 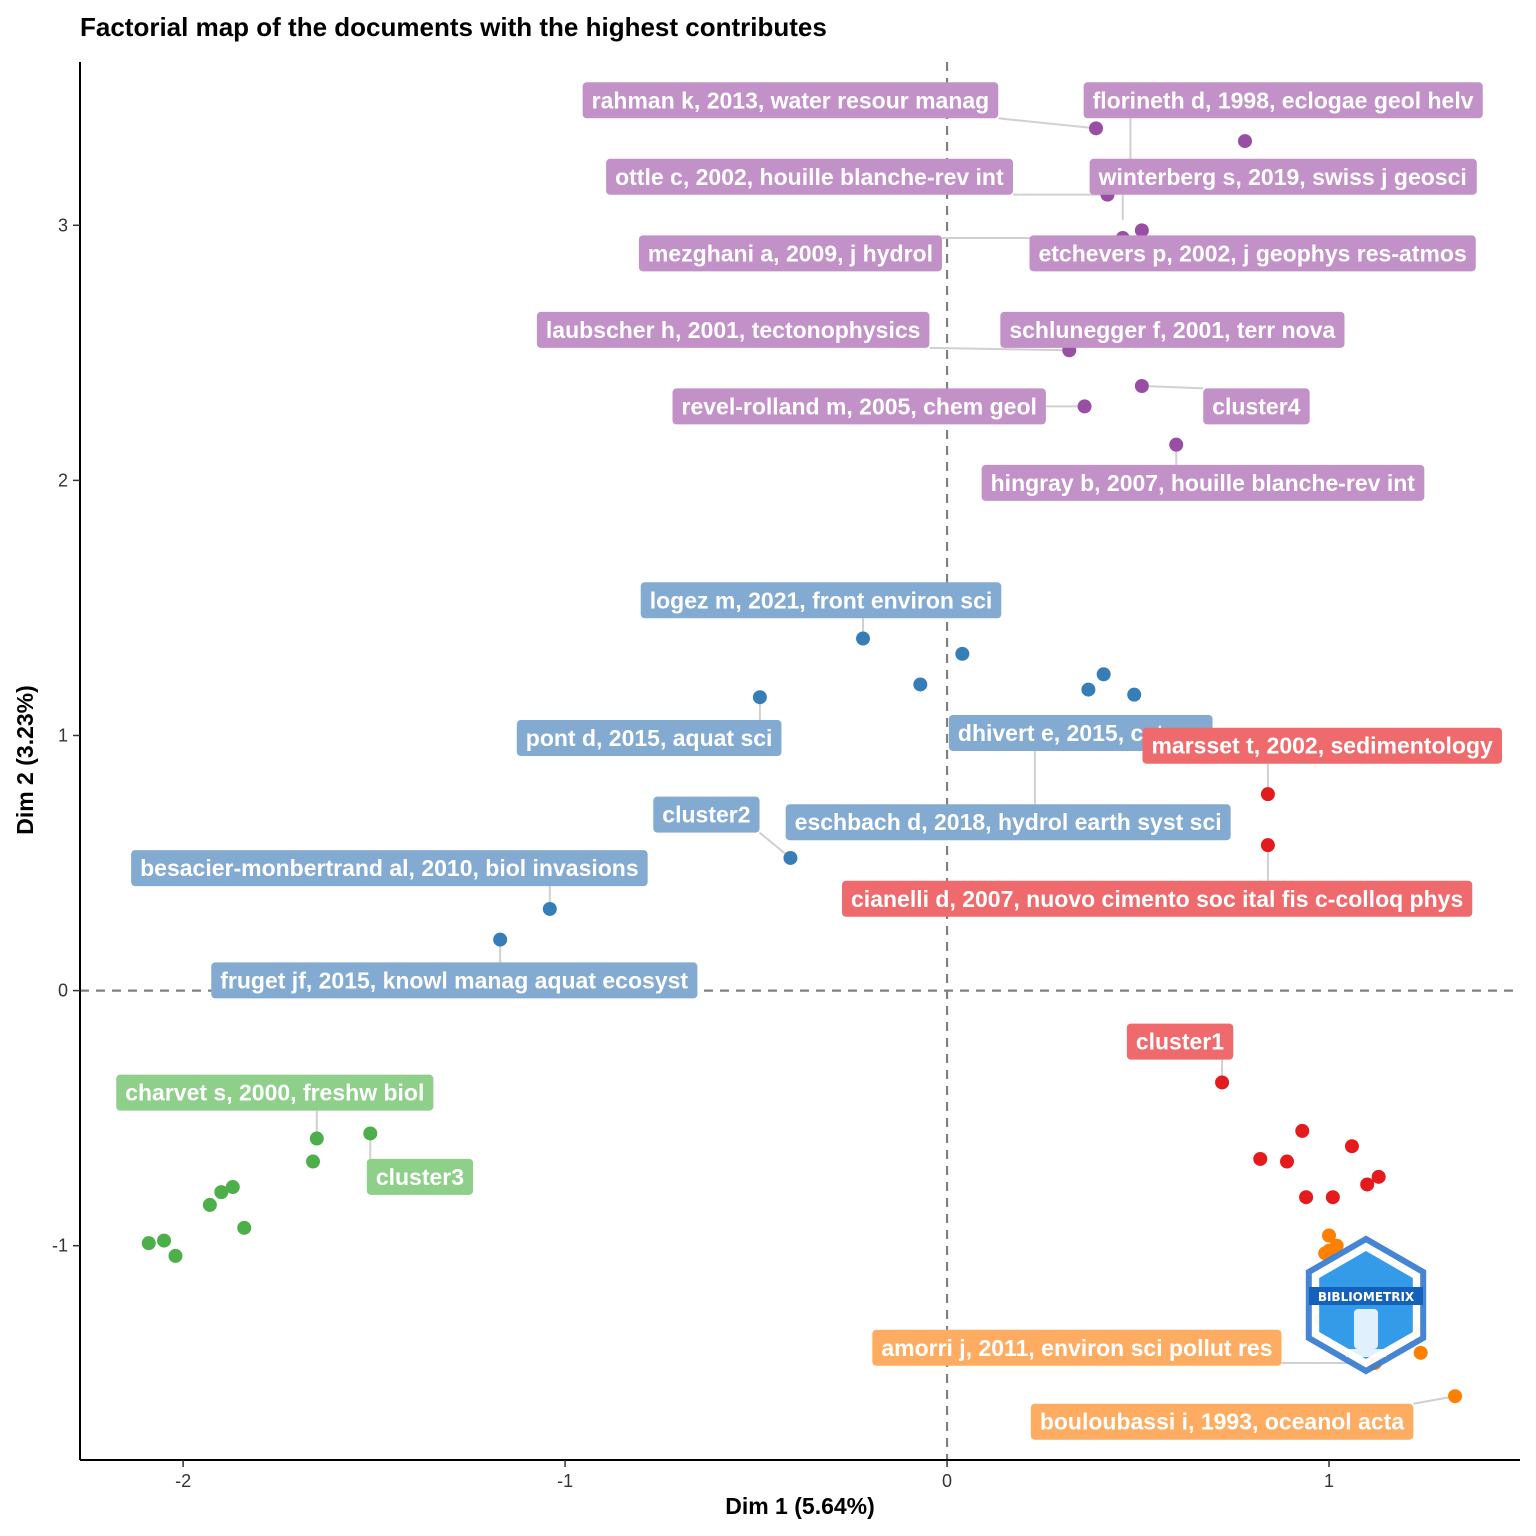 I want to click on logo-base, so click(x=1366, y=1353).